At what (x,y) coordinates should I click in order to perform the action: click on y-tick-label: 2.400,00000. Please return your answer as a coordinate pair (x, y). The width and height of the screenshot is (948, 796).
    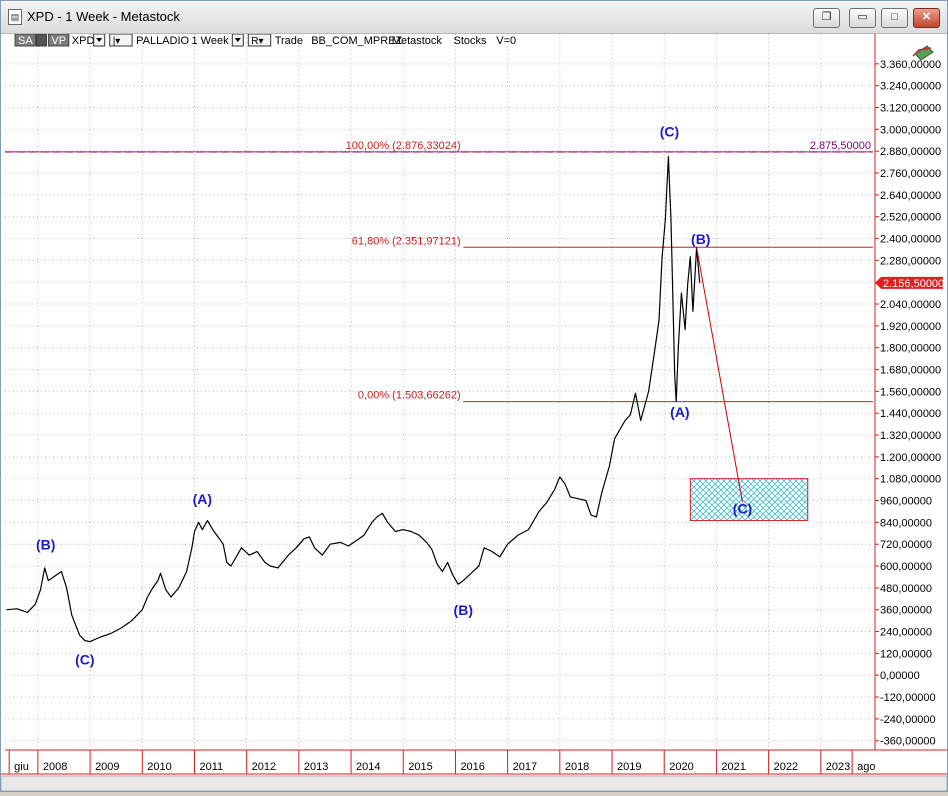
    Looking at the image, I should click on (910, 240).